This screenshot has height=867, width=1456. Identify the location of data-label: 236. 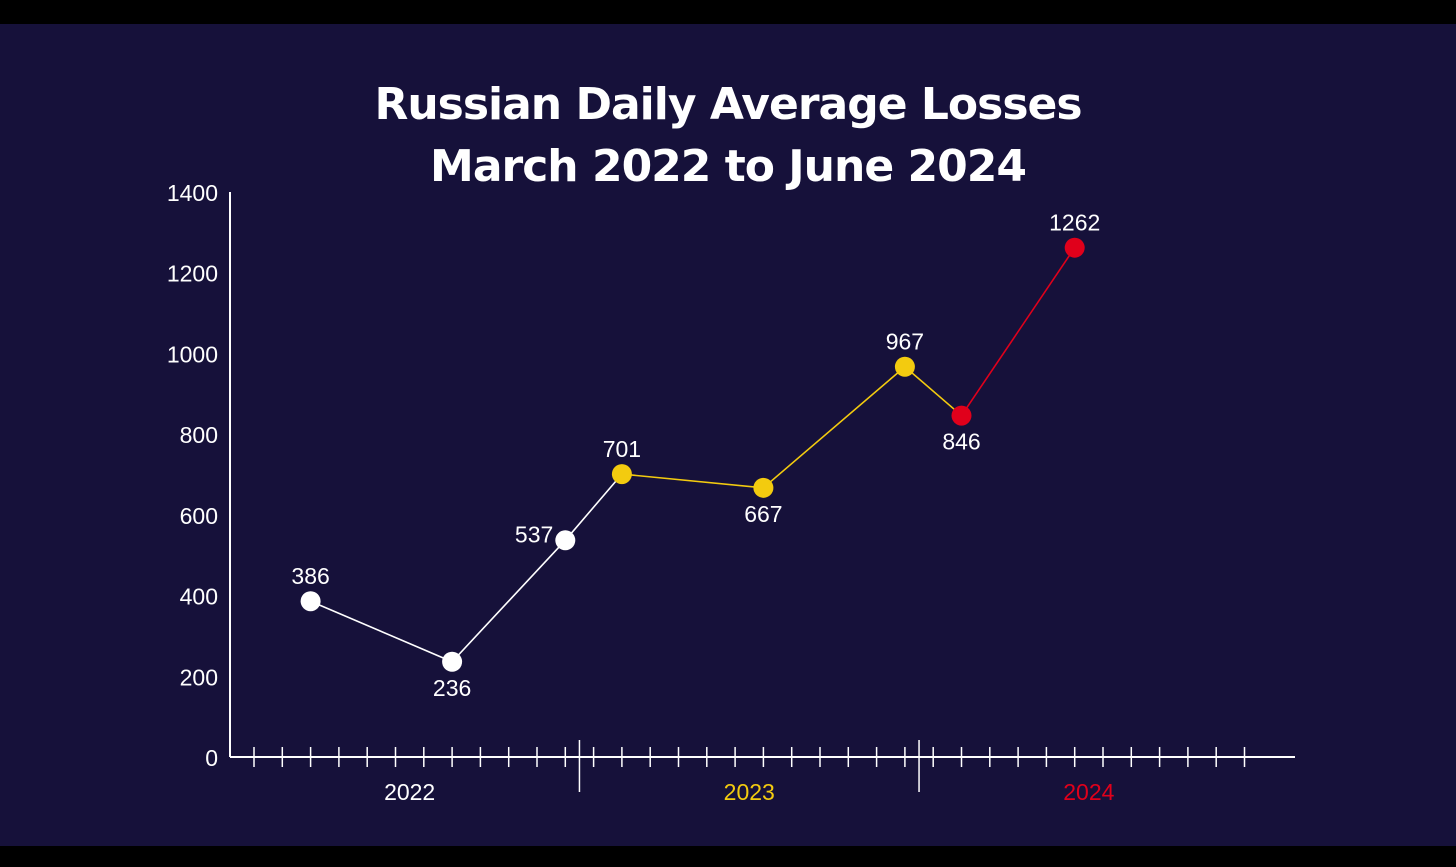
(452, 688).